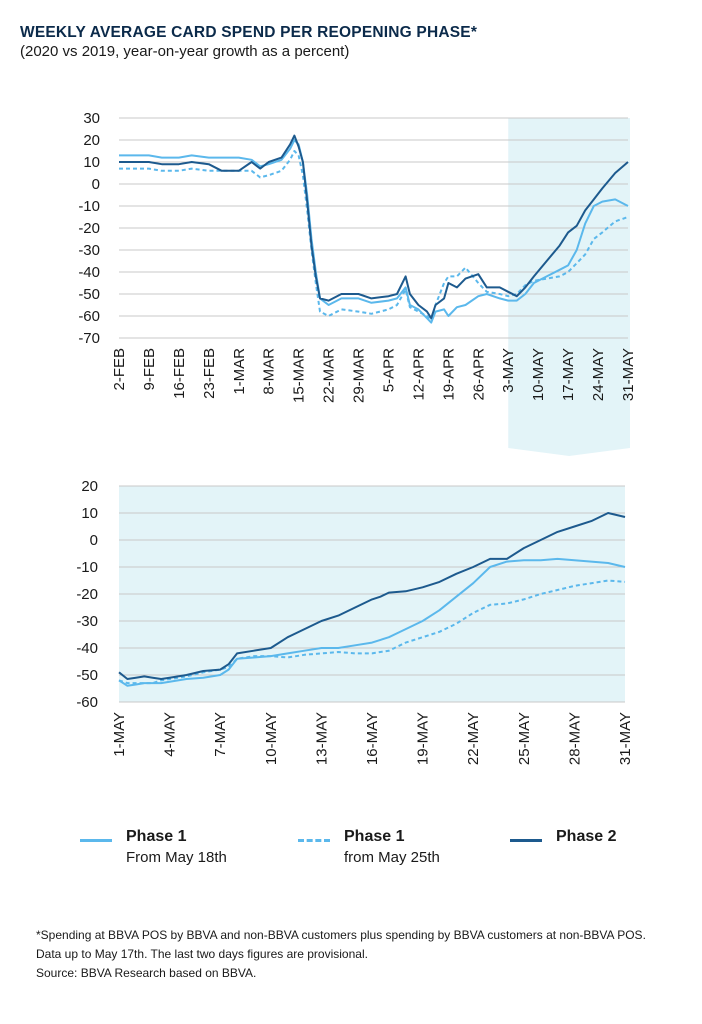 This screenshot has height=1024, width=702. What do you see at coordinates (119, 734) in the screenshot?
I see `x-tick-label: 1-MAY` at bounding box center [119, 734].